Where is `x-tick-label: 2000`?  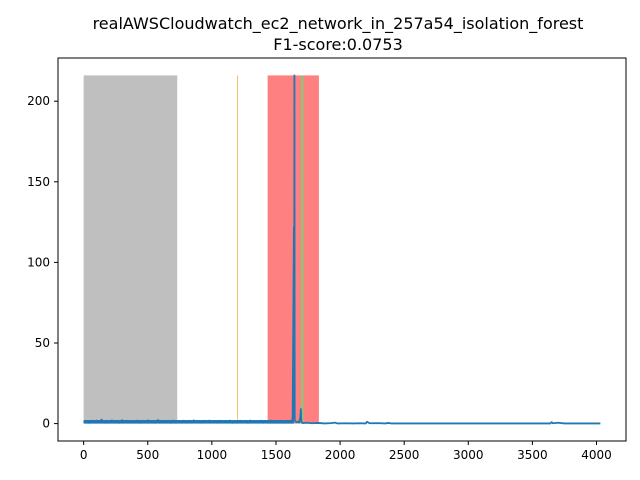 x-tick-label: 2000 is located at coordinates (340, 455).